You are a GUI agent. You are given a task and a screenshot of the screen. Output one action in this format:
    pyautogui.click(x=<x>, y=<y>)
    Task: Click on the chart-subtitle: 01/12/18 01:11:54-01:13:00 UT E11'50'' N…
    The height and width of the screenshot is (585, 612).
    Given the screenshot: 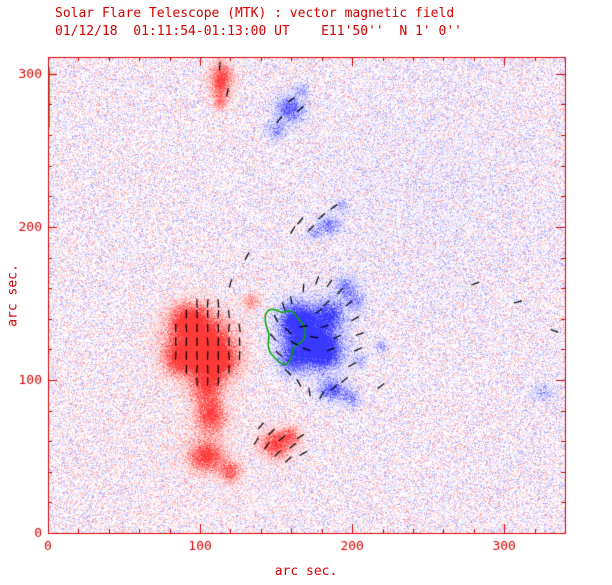 What is the action you would take?
    pyautogui.click(x=258, y=31)
    